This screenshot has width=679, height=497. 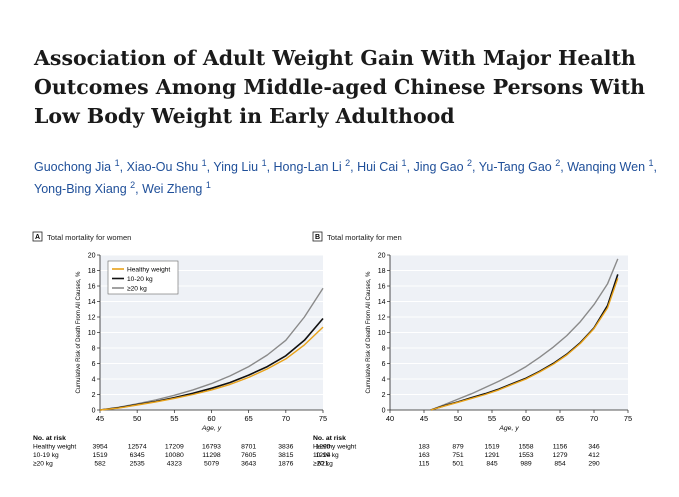 I want to click on at-risk-value: 6345, so click(x=137, y=455).